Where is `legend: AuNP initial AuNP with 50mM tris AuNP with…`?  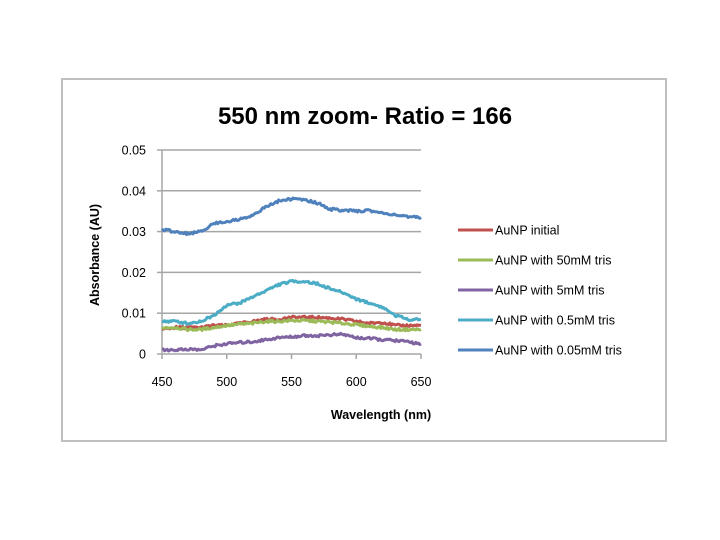 legend: AuNP initial AuNP with 50mM tris AuNP with… is located at coordinates (540, 291).